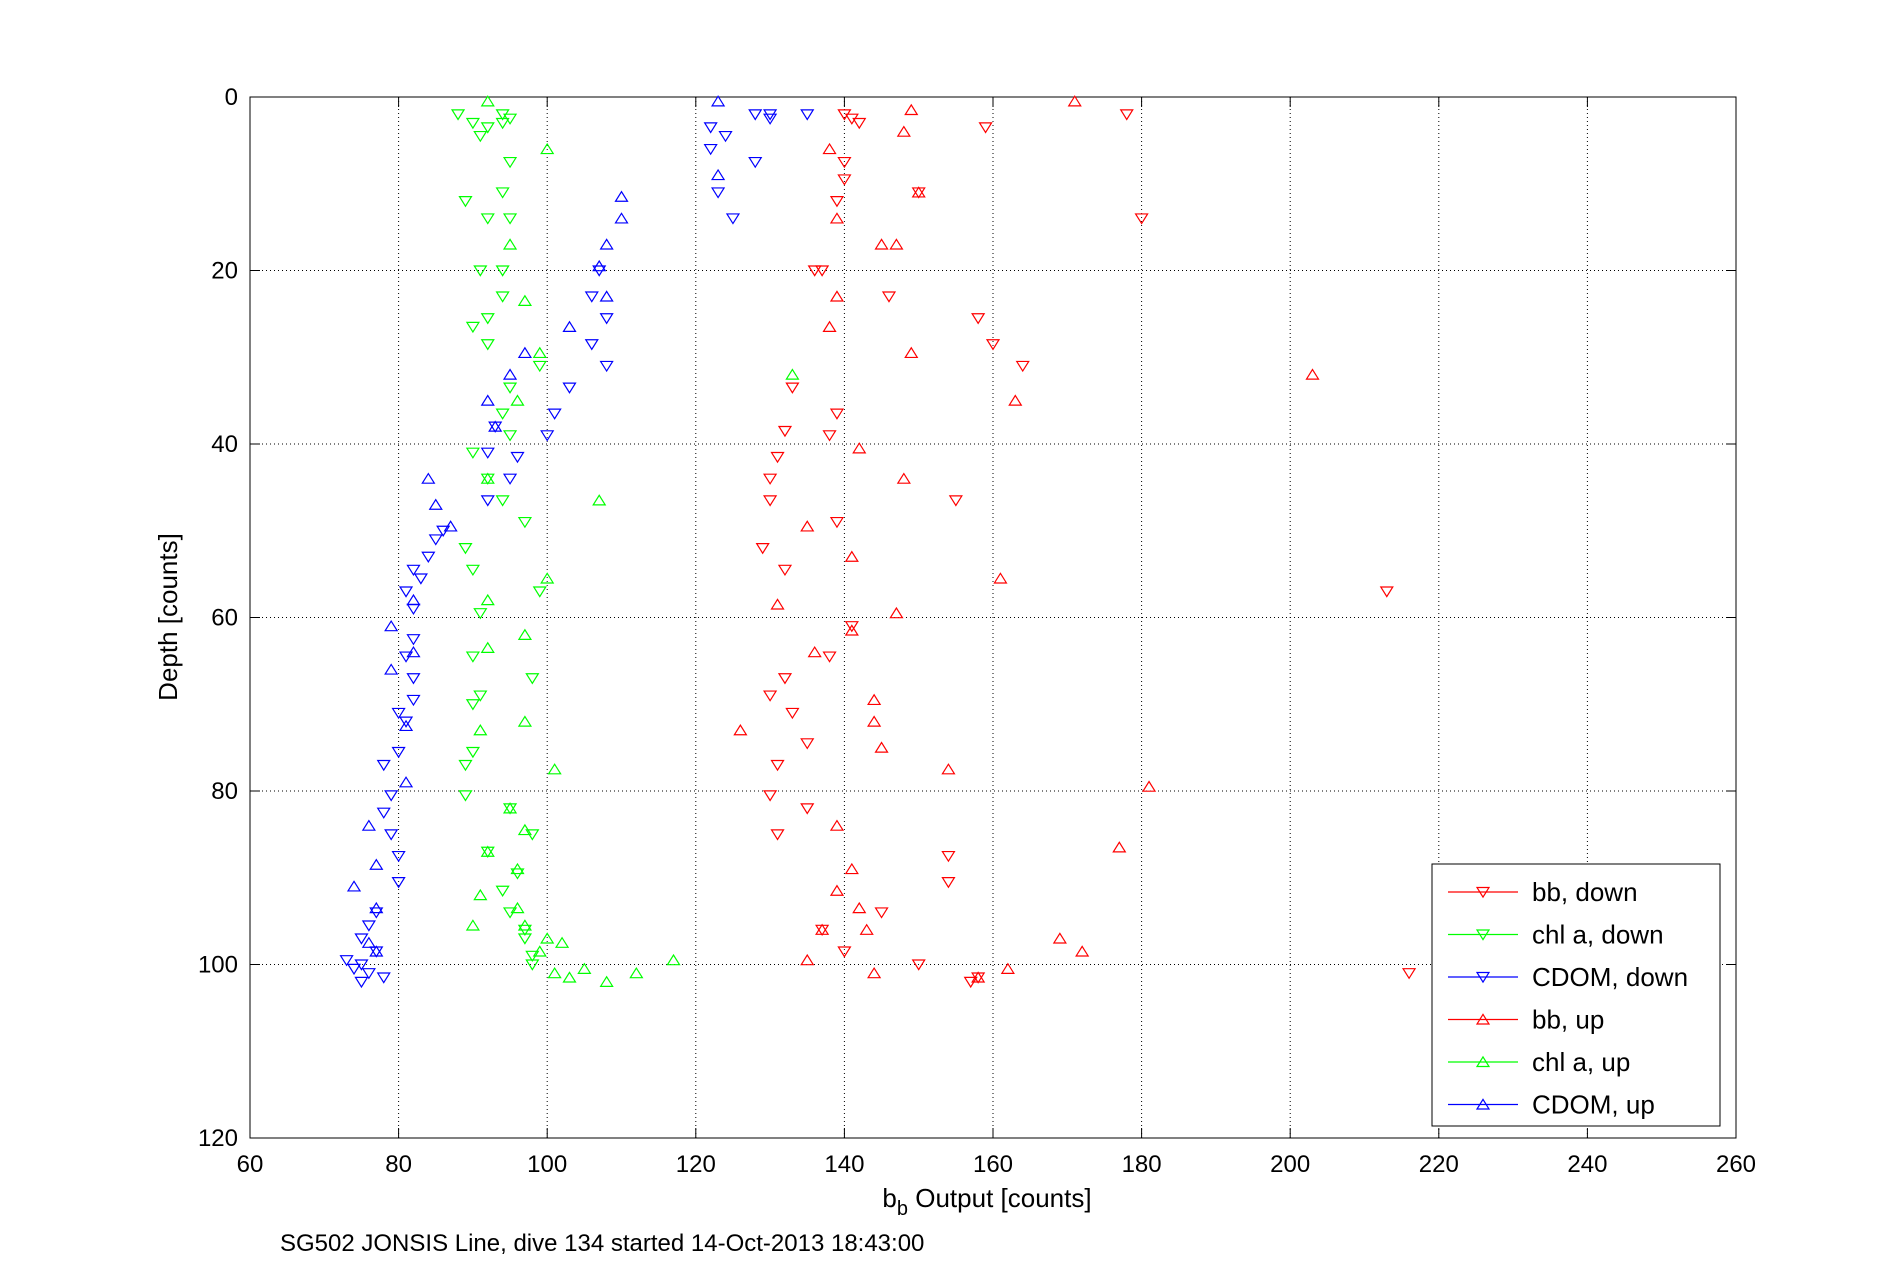 The width and height of the screenshot is (1891, 1262). I want to click on y-tick-label: 20, so click(224, 271).